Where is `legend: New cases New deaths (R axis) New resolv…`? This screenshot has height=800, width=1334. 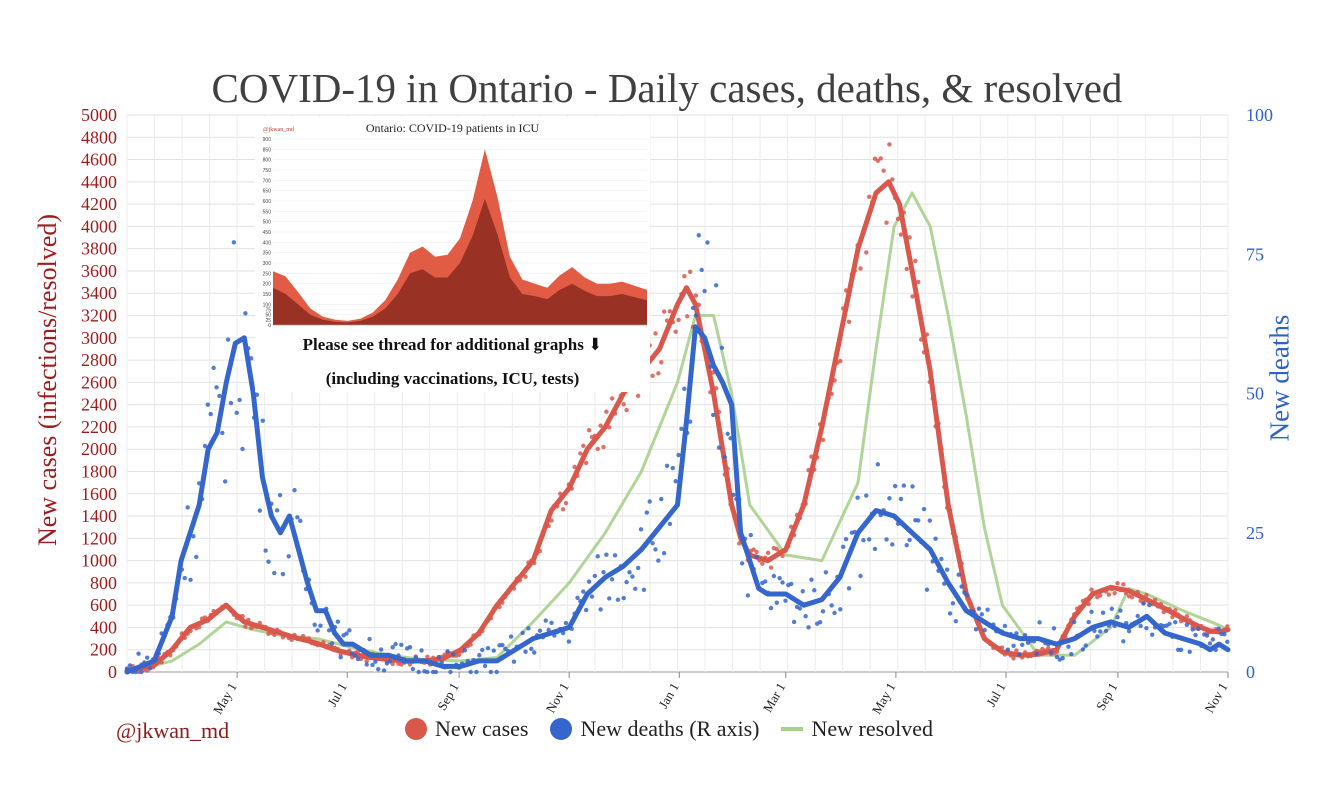 legend: New cases New deaths (R axis) New resolv… is located at coordinates (669, 729).